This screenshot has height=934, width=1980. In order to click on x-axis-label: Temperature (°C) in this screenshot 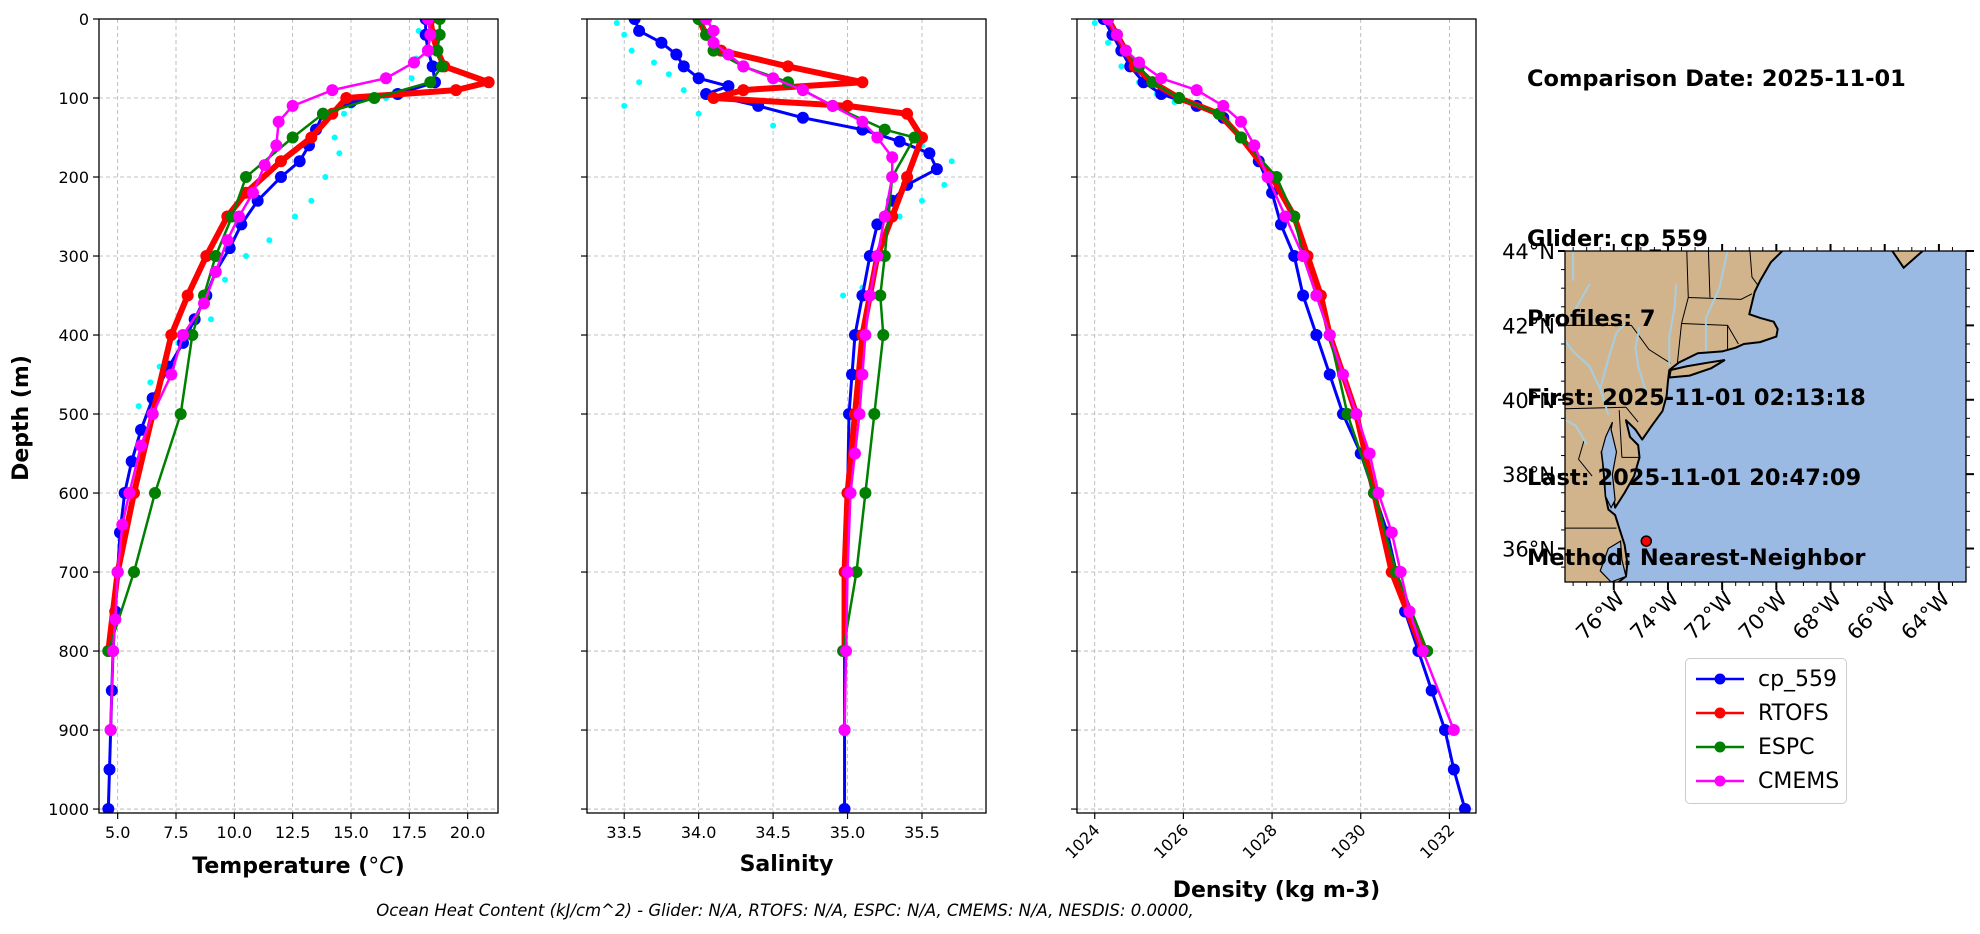, I will do `click(298, 866)`.